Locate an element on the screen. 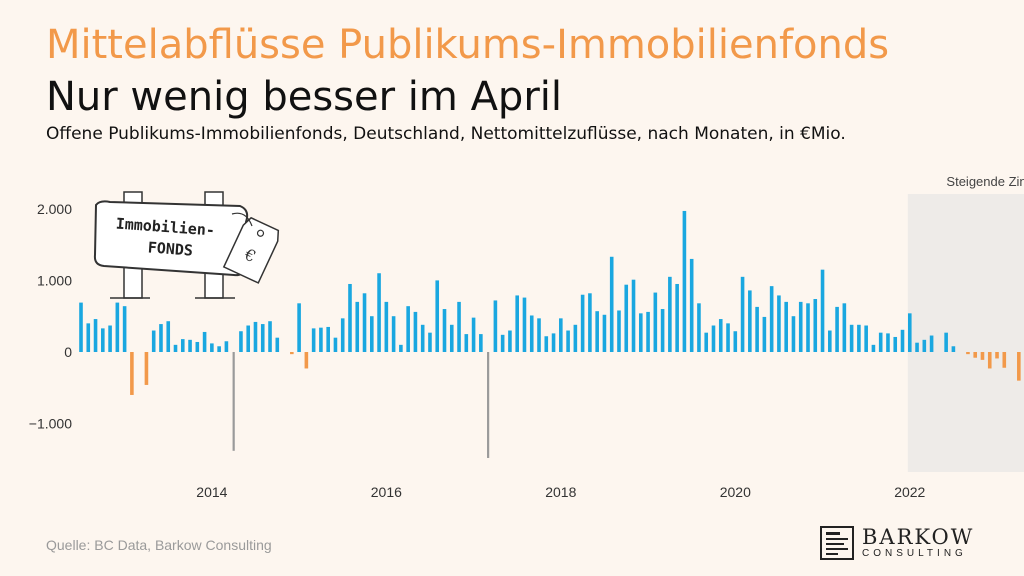  real-estate-fund-sign-illustration: Immobilien- FONDS € is located at coordinates (186, 245).